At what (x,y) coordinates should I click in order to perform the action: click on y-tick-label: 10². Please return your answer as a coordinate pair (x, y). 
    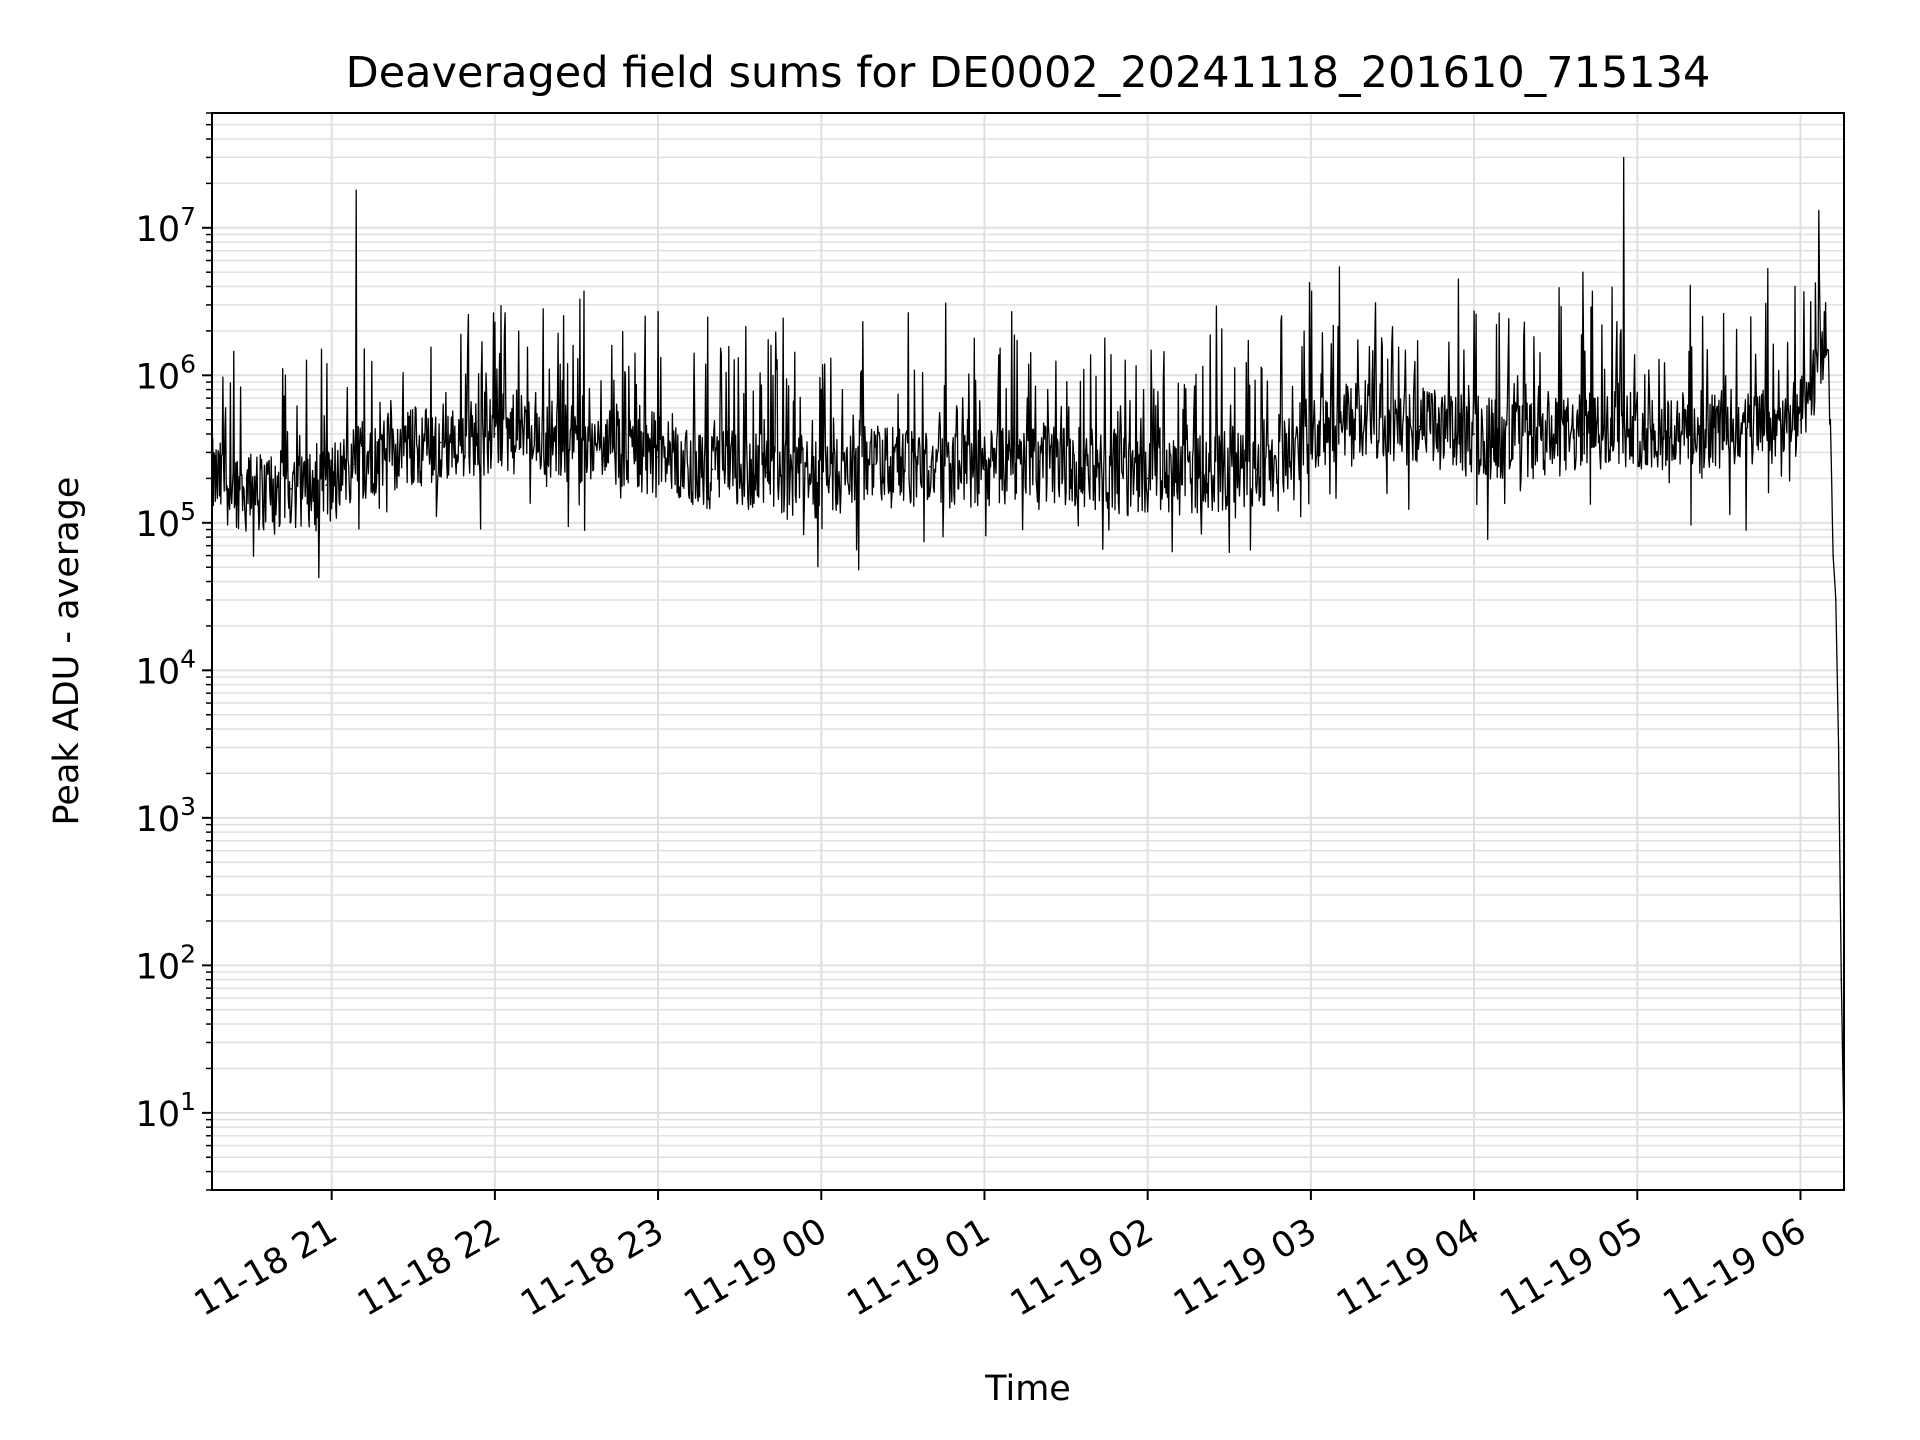
    Looking at the image, I should click on (166, 963).